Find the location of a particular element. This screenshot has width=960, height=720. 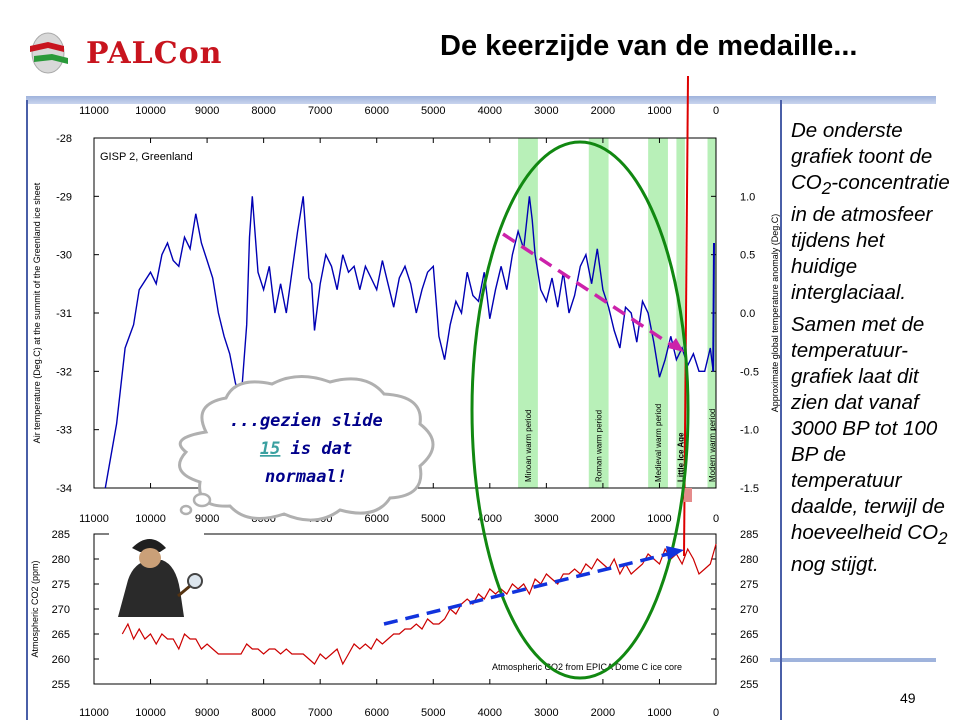

present-marker-block is located at coordinates (688, 495).